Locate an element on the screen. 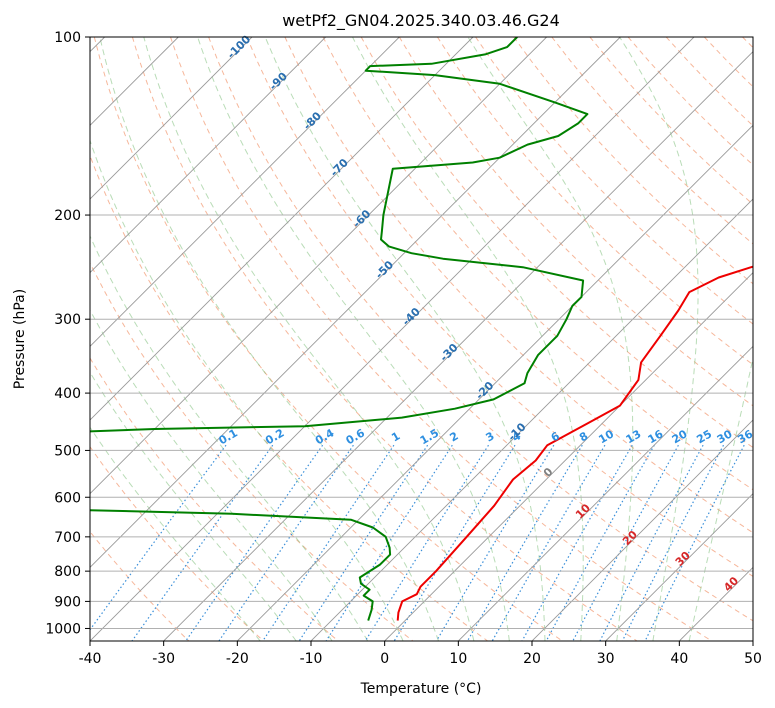 The height and width of the screenshot is (708, 775). x-tick-label: -20 is located at coordinates (237, 659).